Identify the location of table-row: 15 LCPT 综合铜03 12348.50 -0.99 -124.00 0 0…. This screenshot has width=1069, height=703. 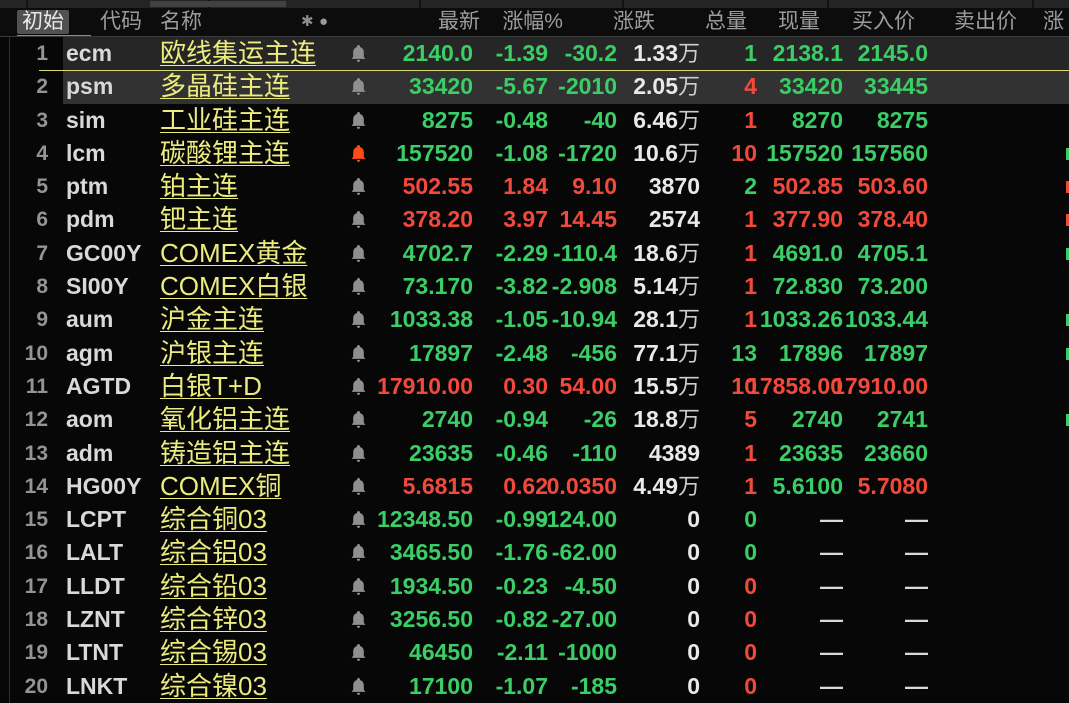
(534, 519).